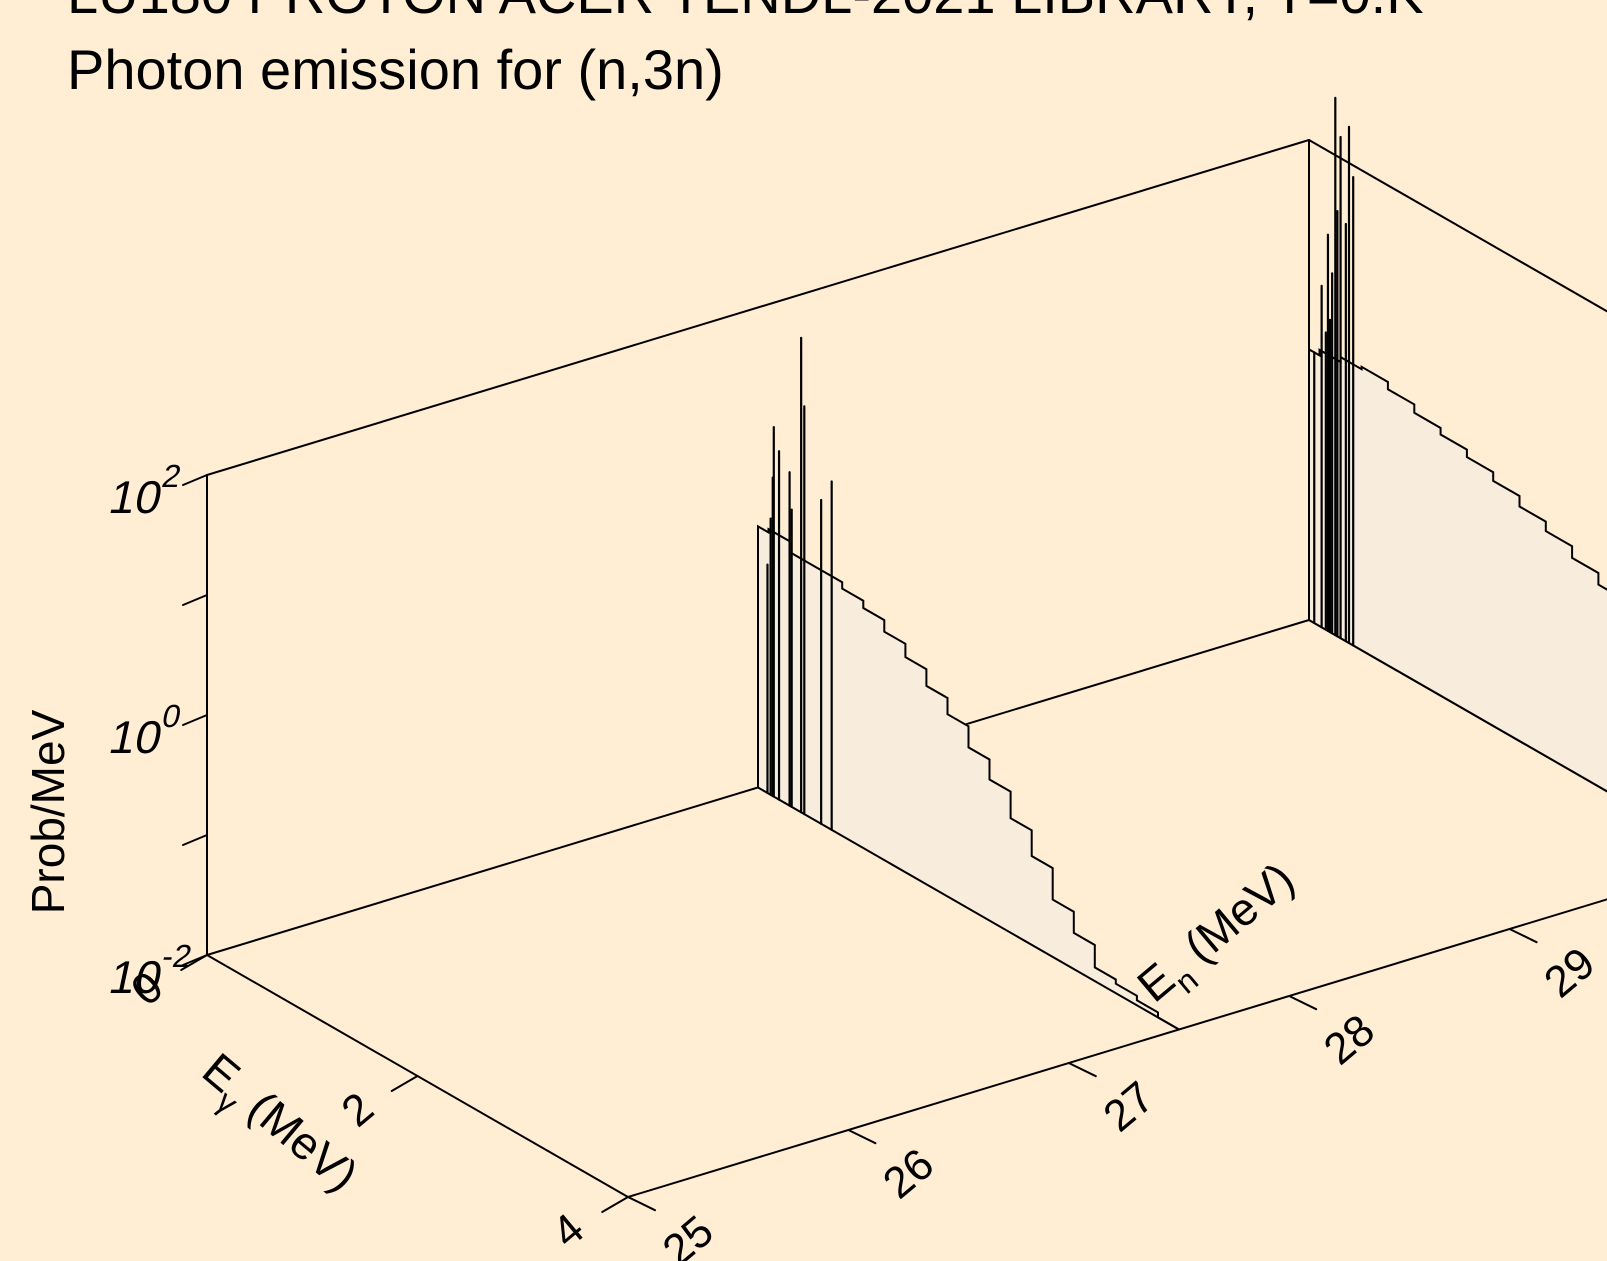 Image resolution: width=1607 pixels, height=1261 pixels. I want to click on z-tick-label: 10², so click(145, 490).